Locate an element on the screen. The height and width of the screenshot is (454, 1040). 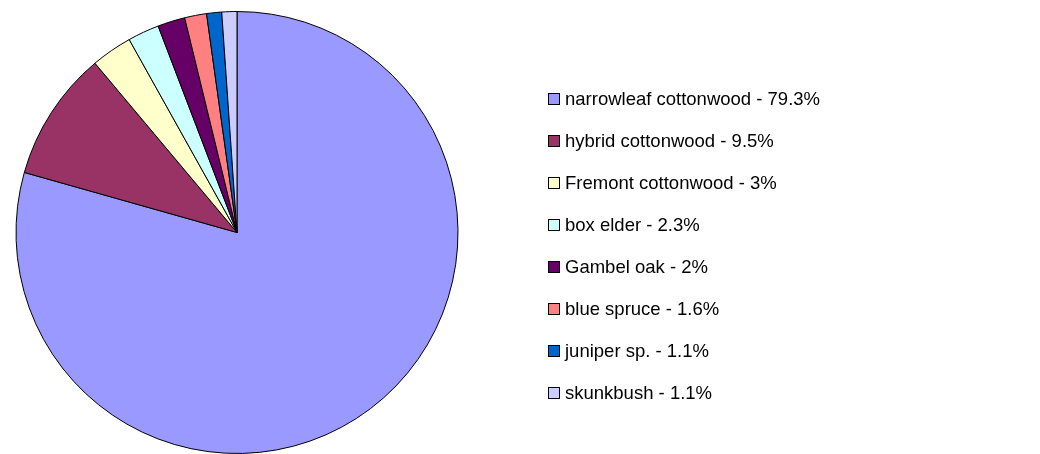
legend-label: Fremont cottonwood - 3% is located at coordinates (671, 183).